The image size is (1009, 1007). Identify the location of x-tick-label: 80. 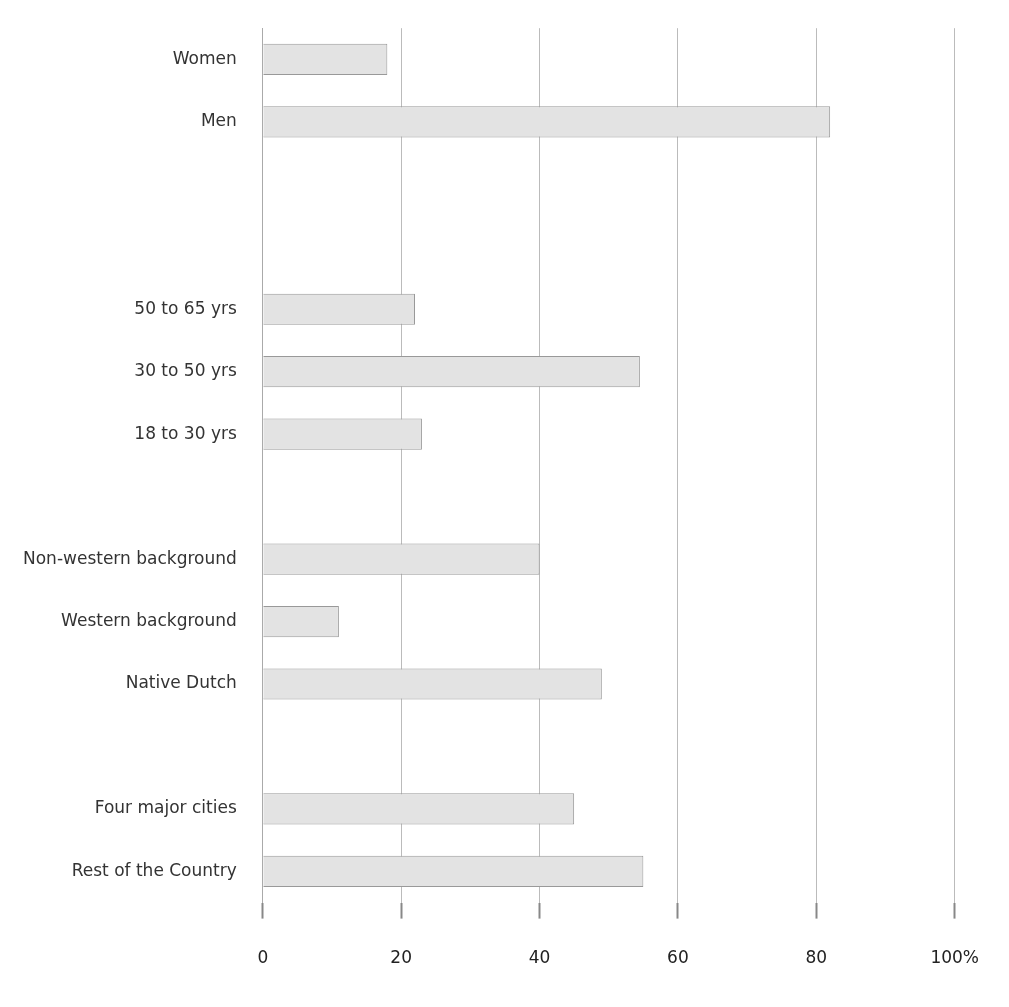
(816, 957).